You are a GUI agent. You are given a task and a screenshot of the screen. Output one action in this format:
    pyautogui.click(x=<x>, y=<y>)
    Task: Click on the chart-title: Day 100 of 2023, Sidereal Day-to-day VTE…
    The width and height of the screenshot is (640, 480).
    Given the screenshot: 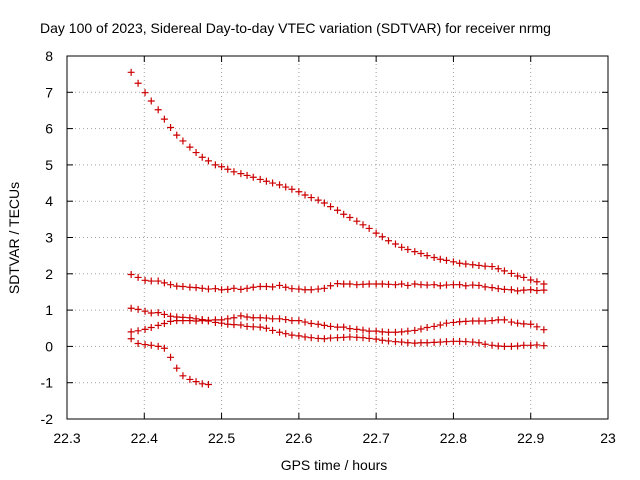 What is the action you would take?
    pyautogui.click(x=295, y=28)
    